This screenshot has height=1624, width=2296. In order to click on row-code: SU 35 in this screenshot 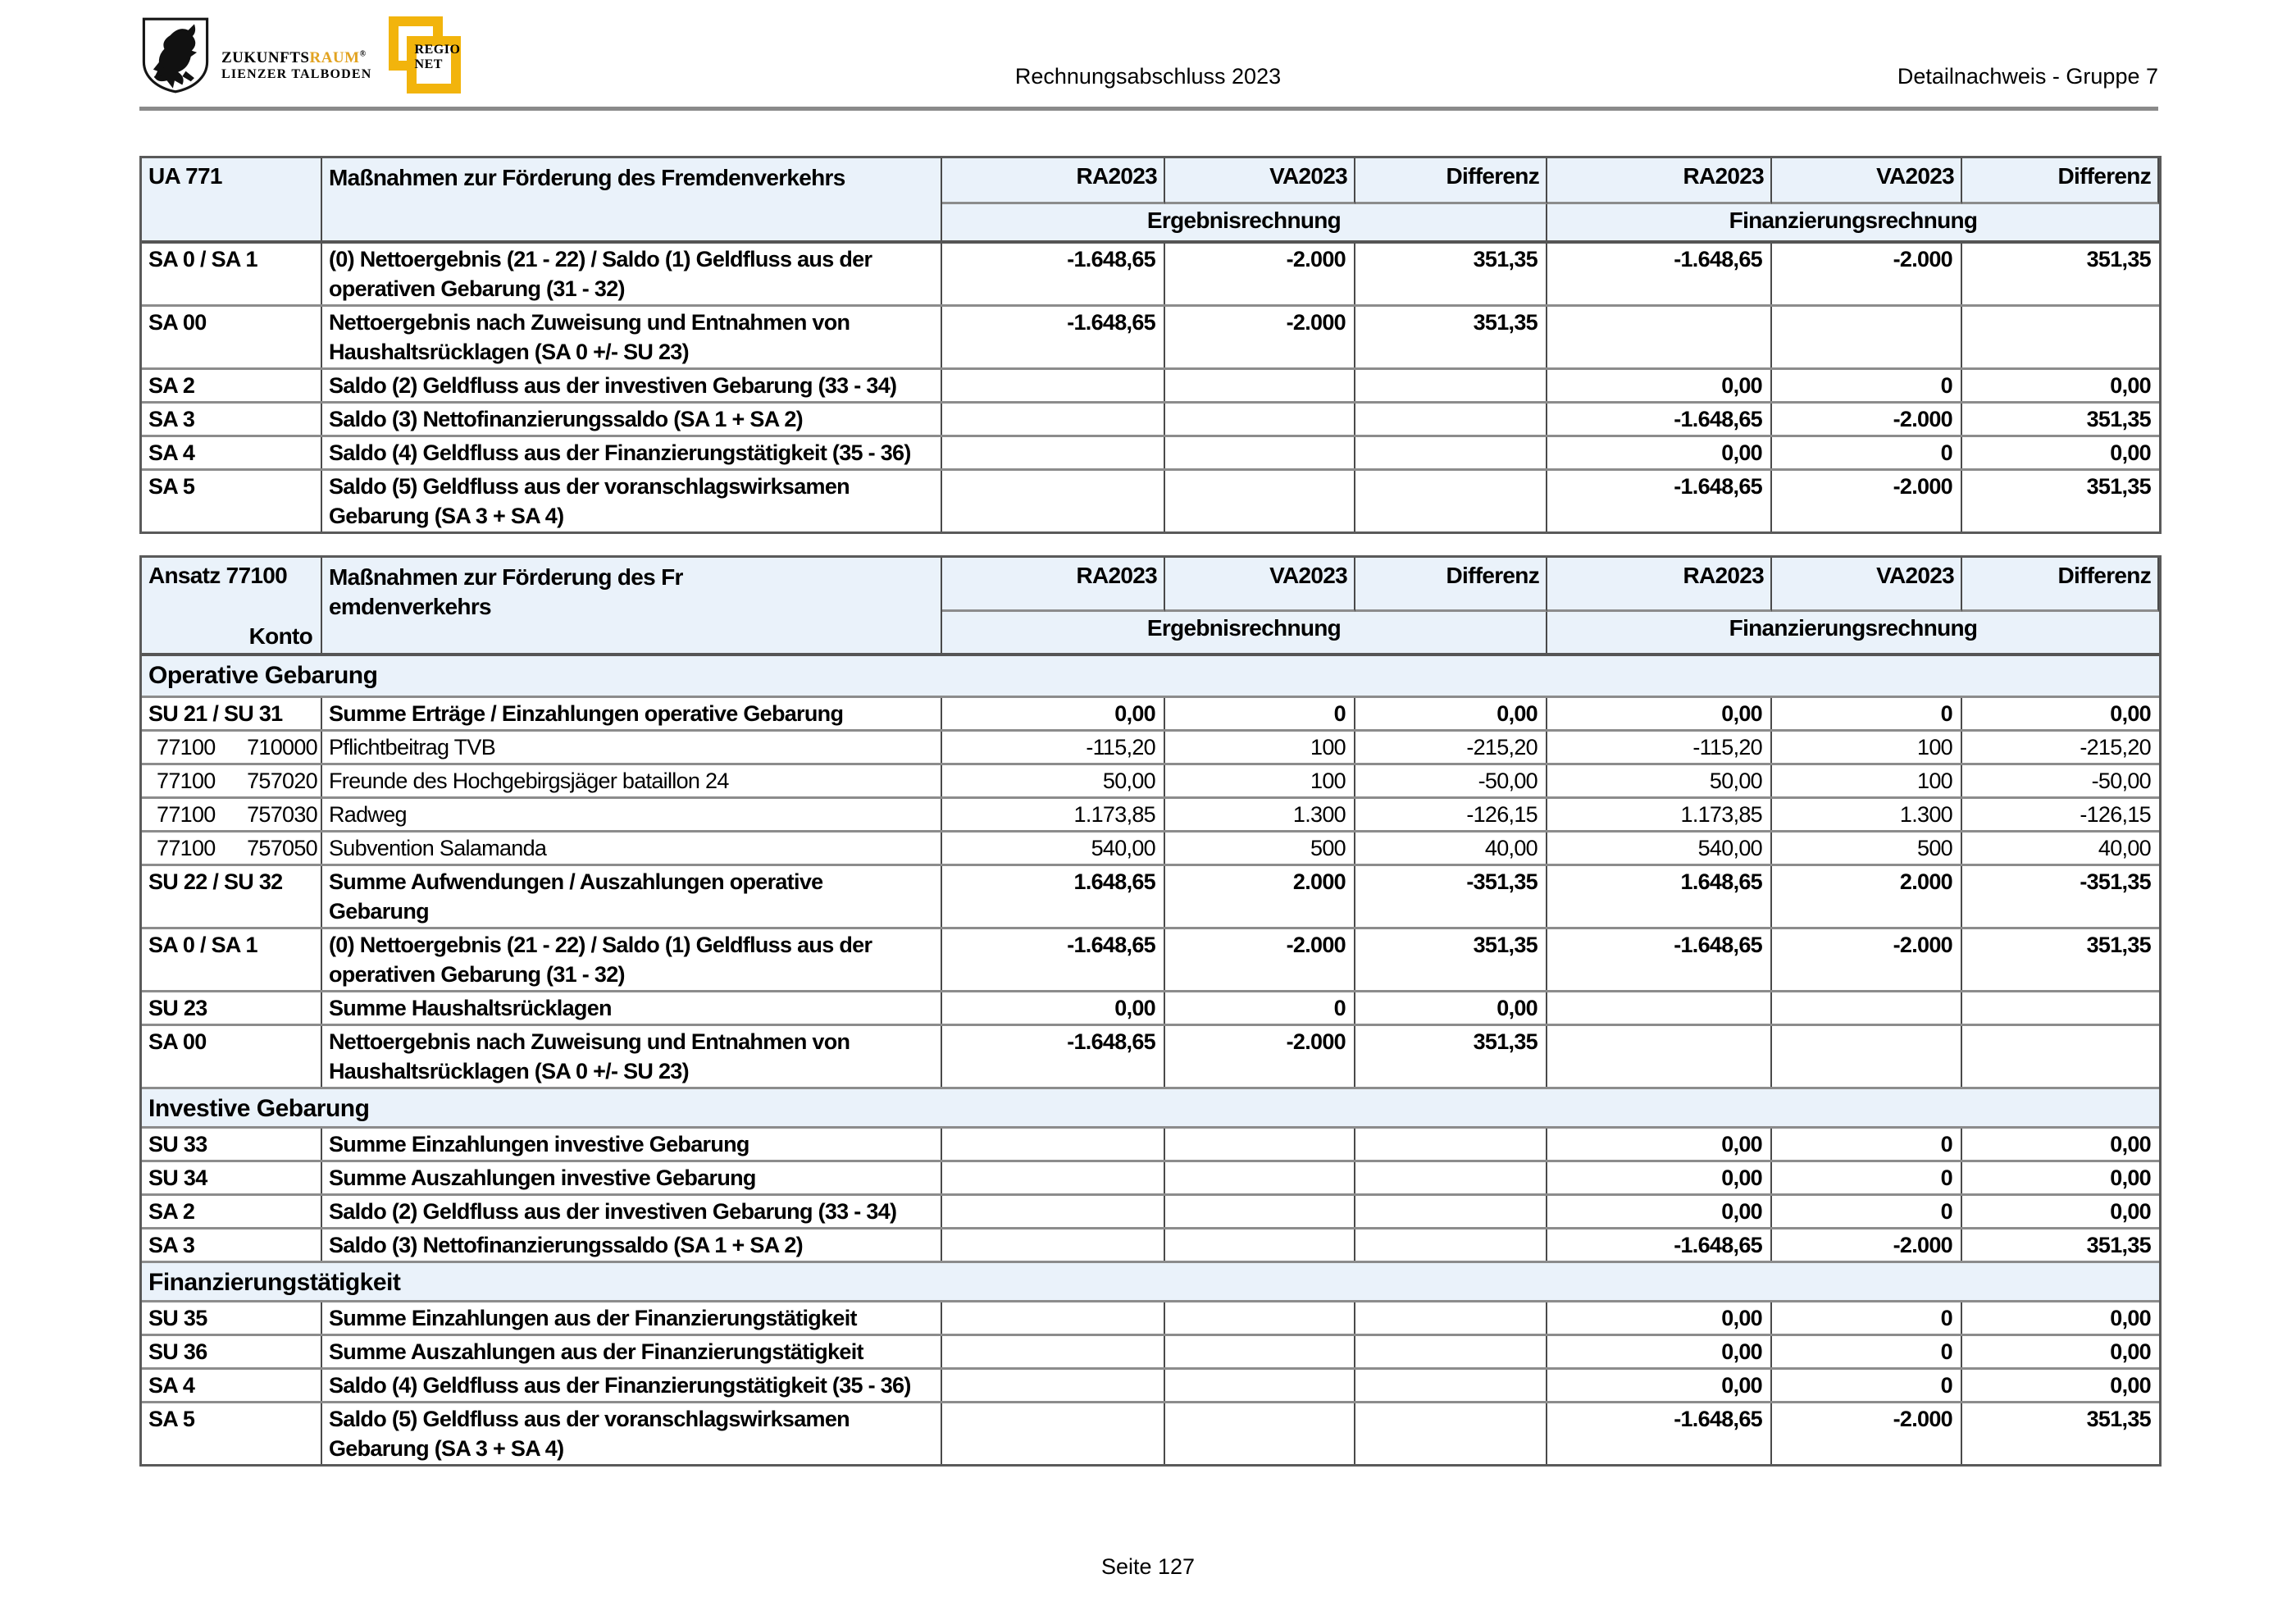, I will do `click(232, 1318)`.